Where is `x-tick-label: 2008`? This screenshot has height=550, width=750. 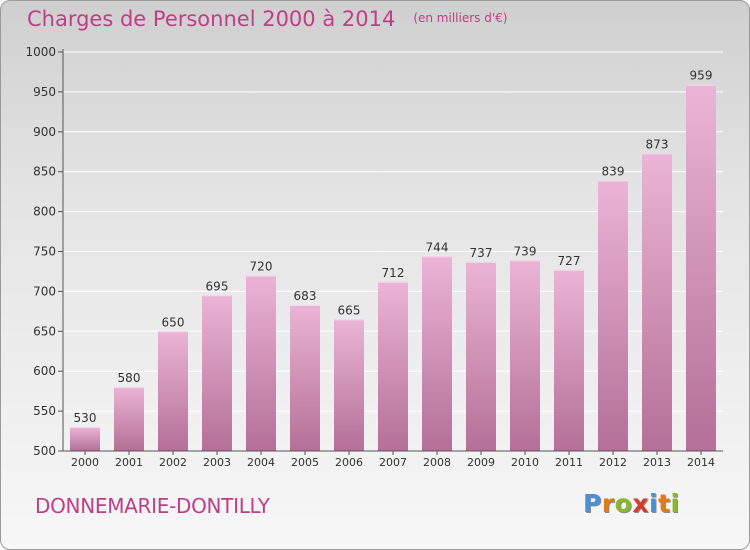
x-tick-label: 2008 is located at coordinates (437, 462).